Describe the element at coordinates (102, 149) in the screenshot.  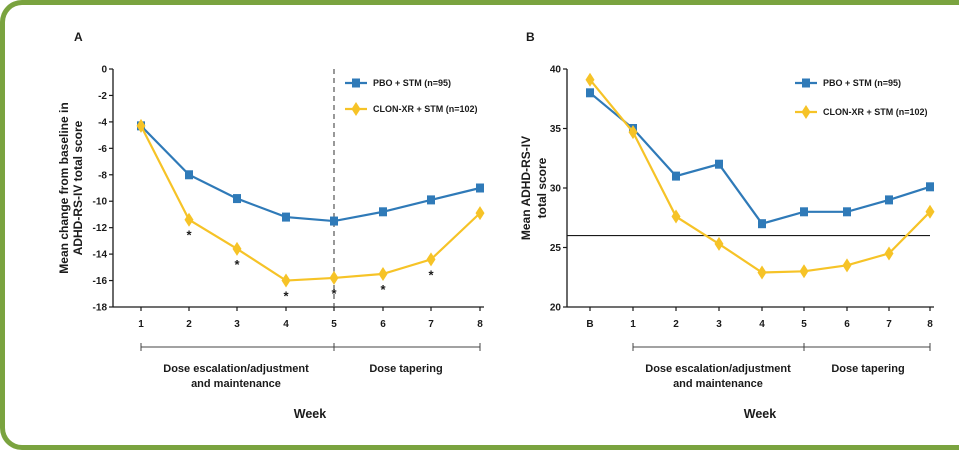
I see `y-tick-label: -6` at that location.